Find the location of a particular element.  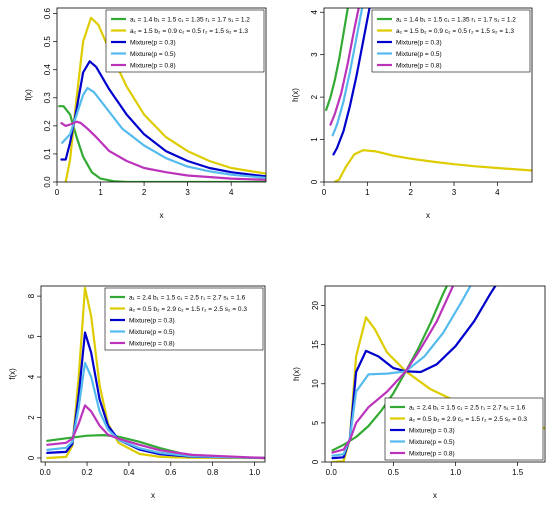

x-tick-label: 0.5 is located at coordinates (394, 472).